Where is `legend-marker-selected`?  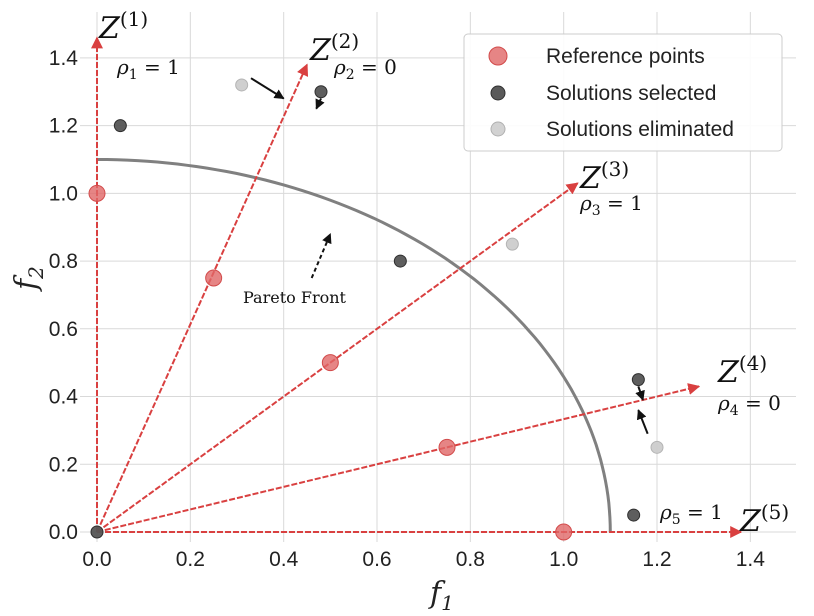 legend-marker-selected is located at coordinates (498, 93).